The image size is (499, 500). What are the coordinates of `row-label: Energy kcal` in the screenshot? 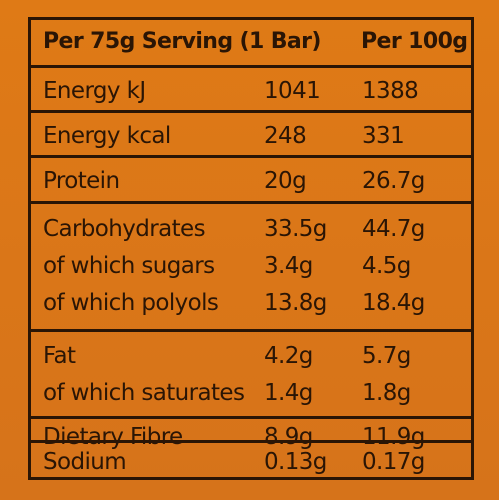 It's located at (107, 136).